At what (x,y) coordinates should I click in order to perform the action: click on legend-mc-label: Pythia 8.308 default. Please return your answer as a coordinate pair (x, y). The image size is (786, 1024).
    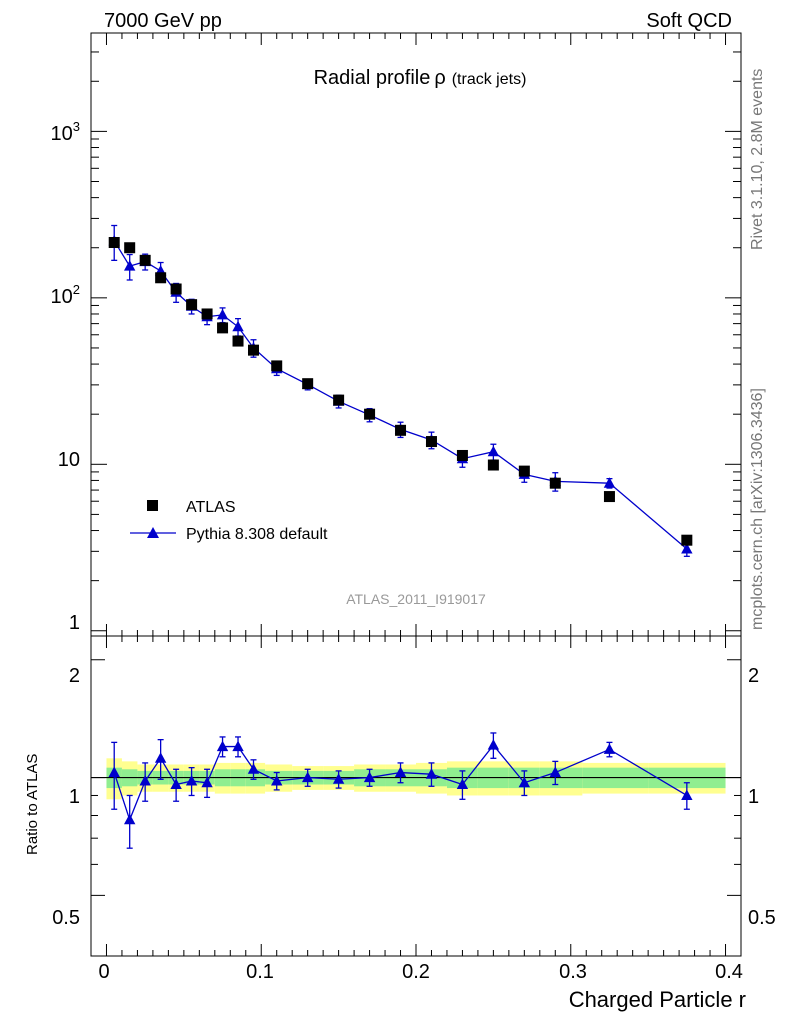
    Looking at the image, I should click on (257, 534).